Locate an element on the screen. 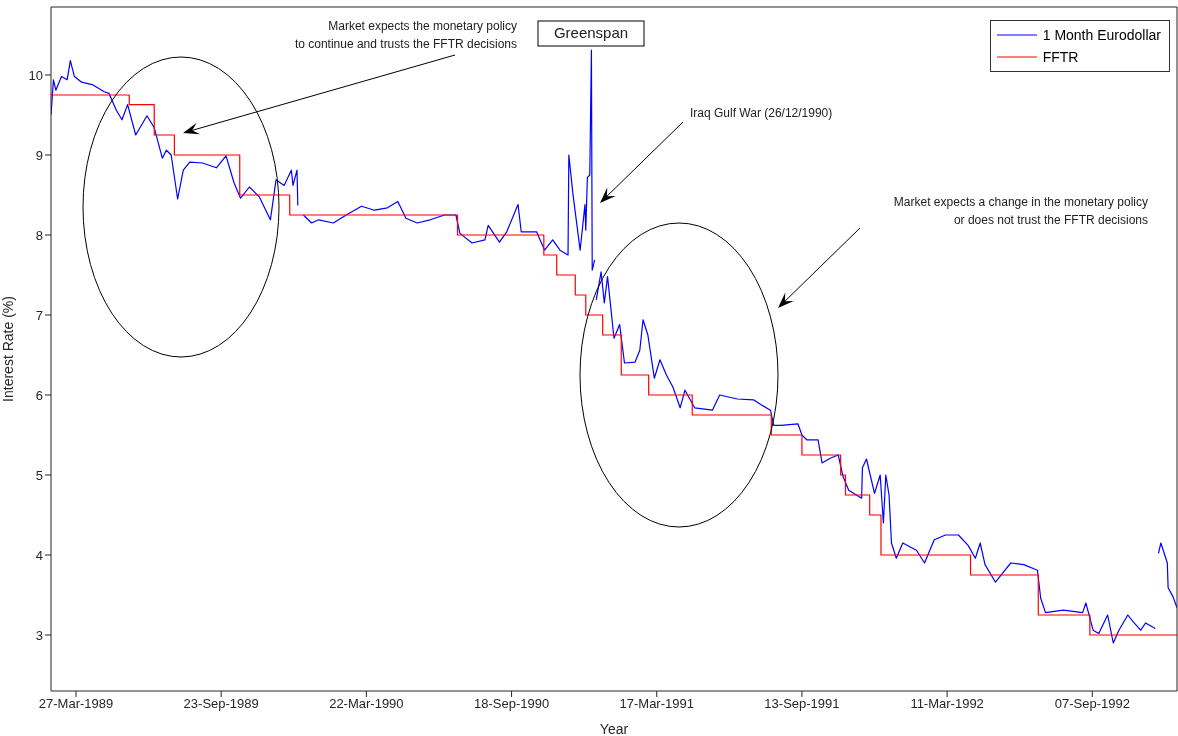 Image resolution: width=1178 pixels, height=736 pixels. legend-label: FFTR is located at coordinates (1060, 57).